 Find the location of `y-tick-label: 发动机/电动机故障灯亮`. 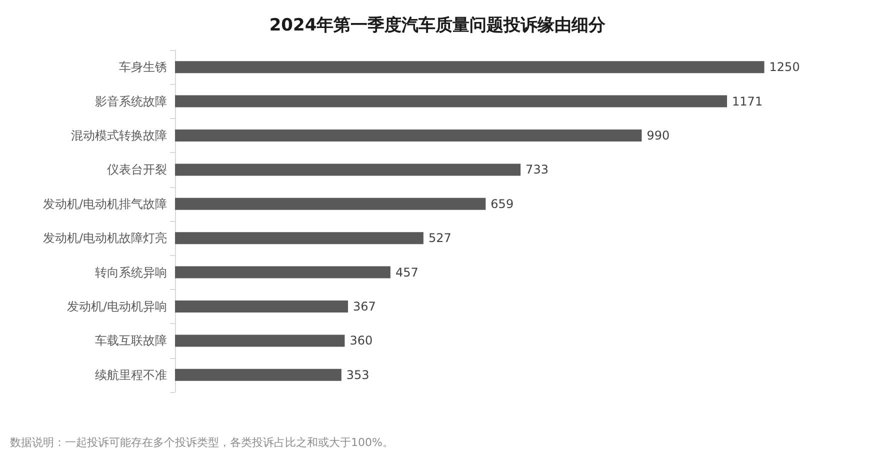

y-tick-label: 发动机/电动机故障灯亮 is located at coordinates (104, 238).